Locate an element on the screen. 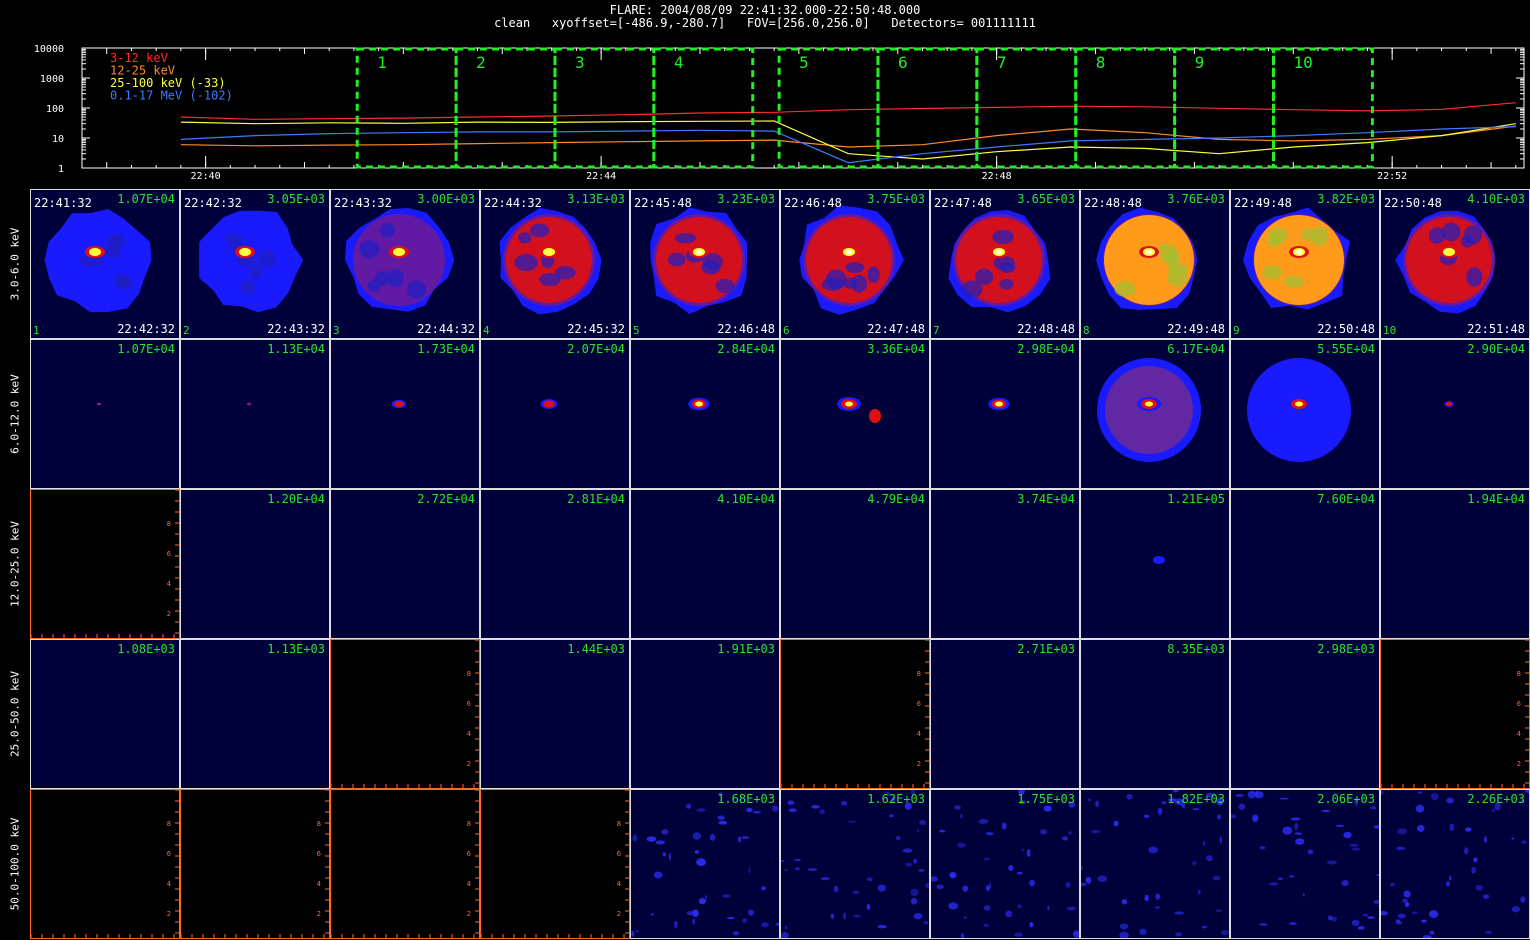  image-end-time: 22:49:48 is located at coordinates (1196, 329).